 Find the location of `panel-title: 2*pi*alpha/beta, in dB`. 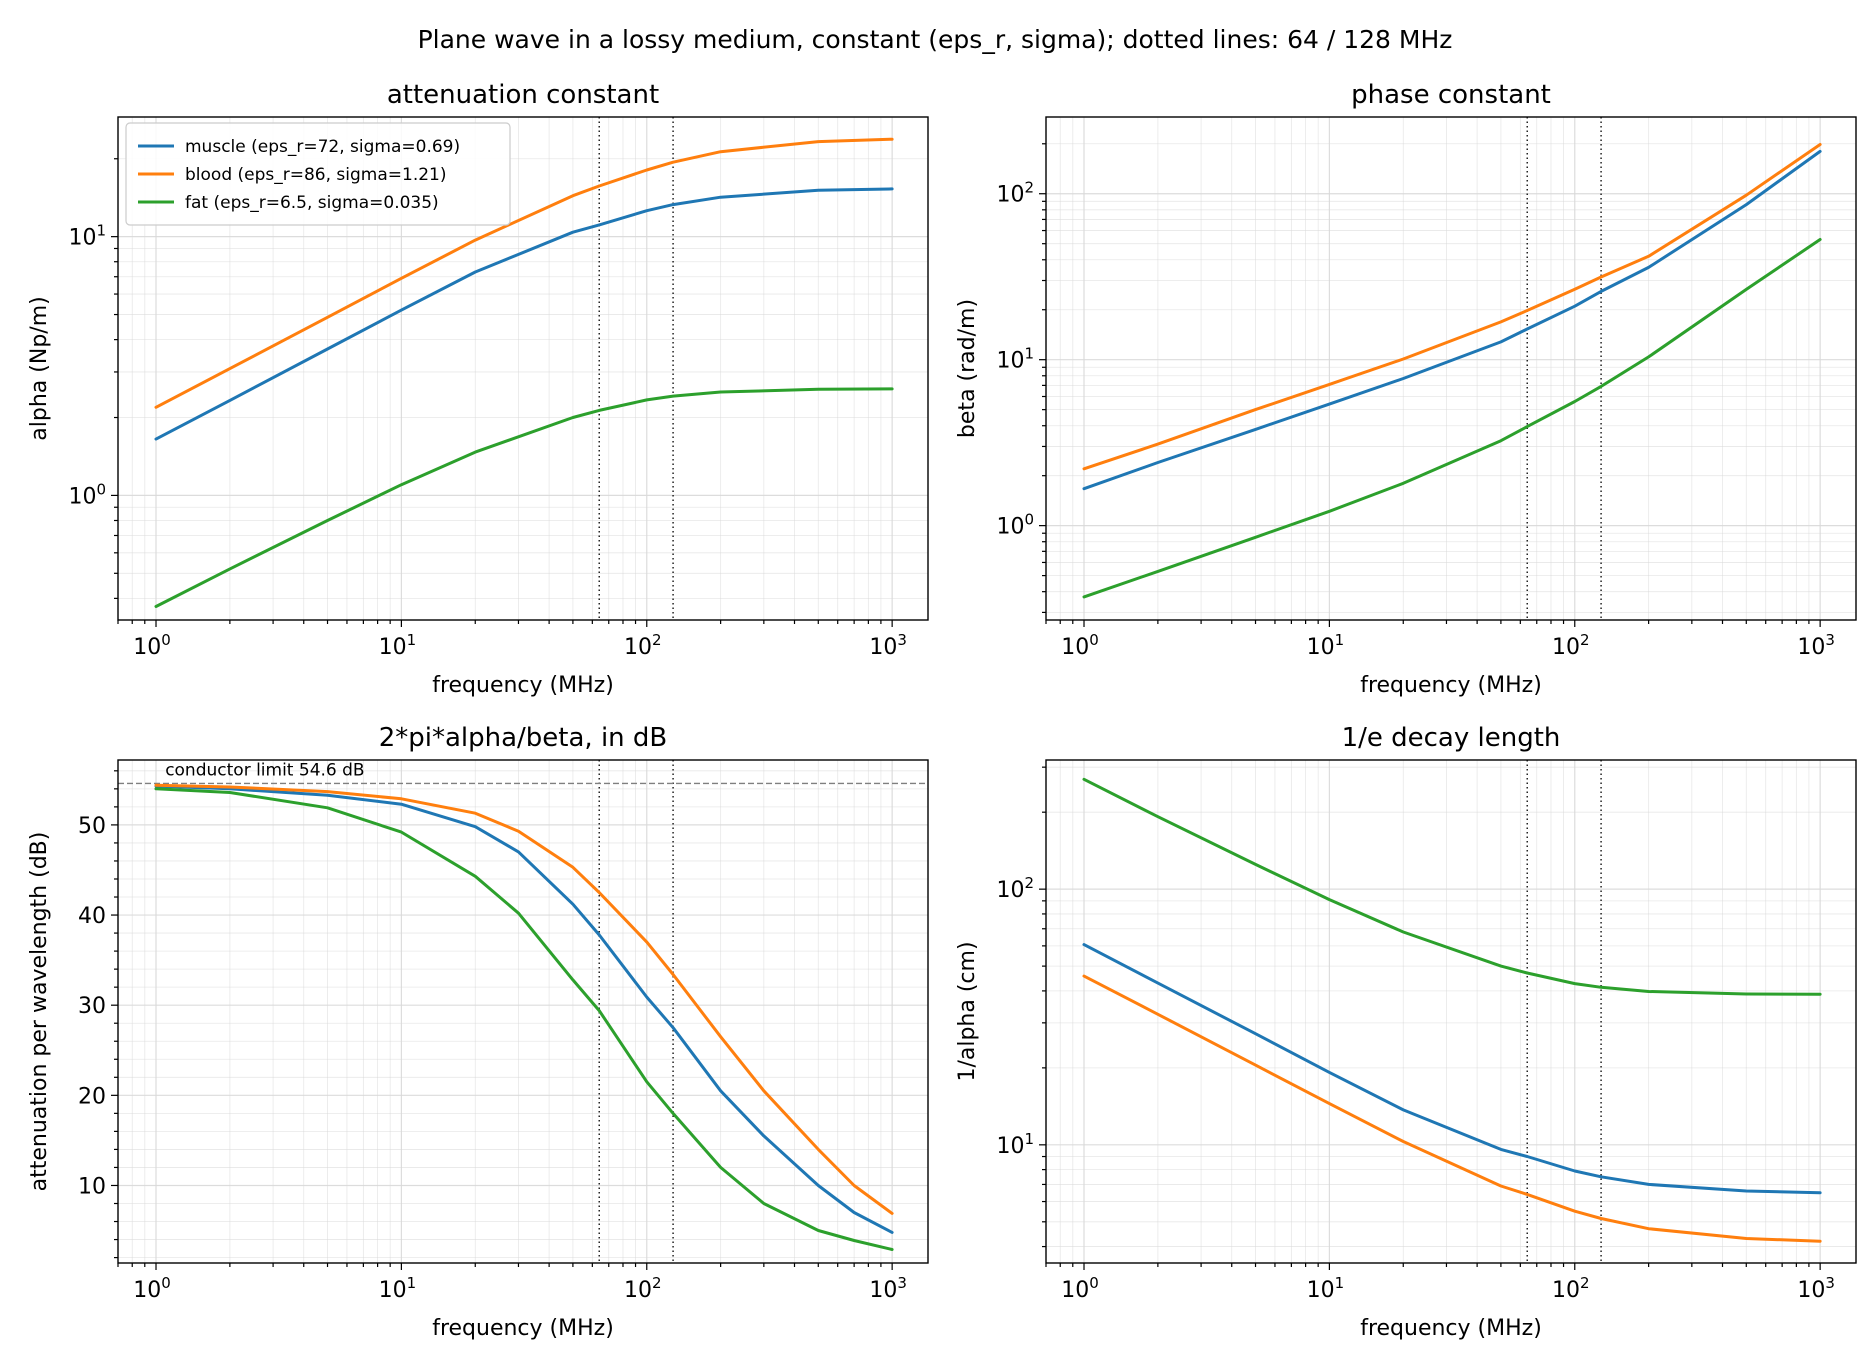

panel-title: 2*pi*alpha/beta, in dB is located at coordinates (523, 738).